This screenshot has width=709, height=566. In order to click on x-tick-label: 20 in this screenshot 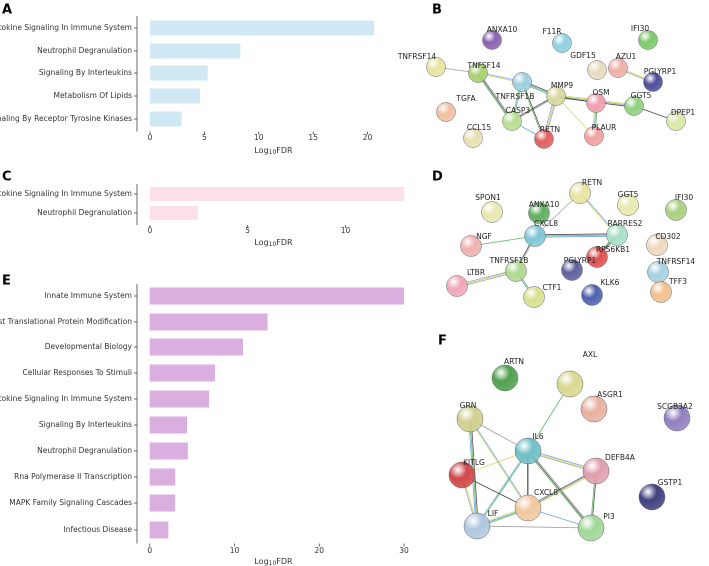, I will do `click(368, 137)`.